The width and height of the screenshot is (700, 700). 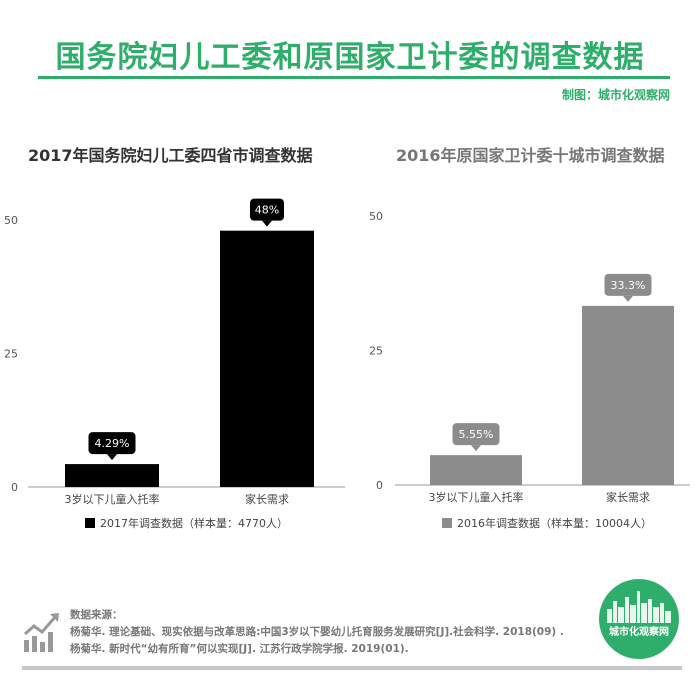 What do you see at coordinates (350, 57) in the screenshot?
I see `page-title: 国务院妇儿工委和原国家卫计委的调查数据` at bounding box center [350, 57].